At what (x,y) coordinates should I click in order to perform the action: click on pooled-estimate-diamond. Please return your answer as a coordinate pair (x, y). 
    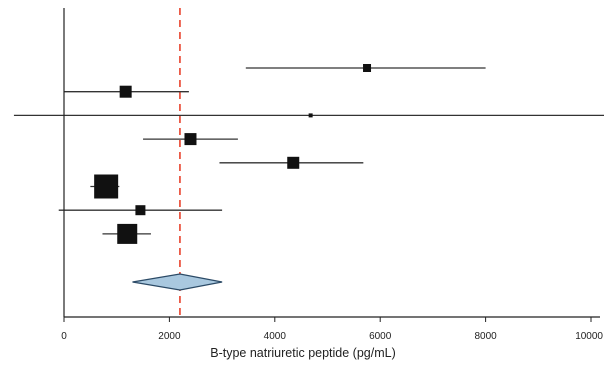
    Looking at the image, I should click on (177, 282).